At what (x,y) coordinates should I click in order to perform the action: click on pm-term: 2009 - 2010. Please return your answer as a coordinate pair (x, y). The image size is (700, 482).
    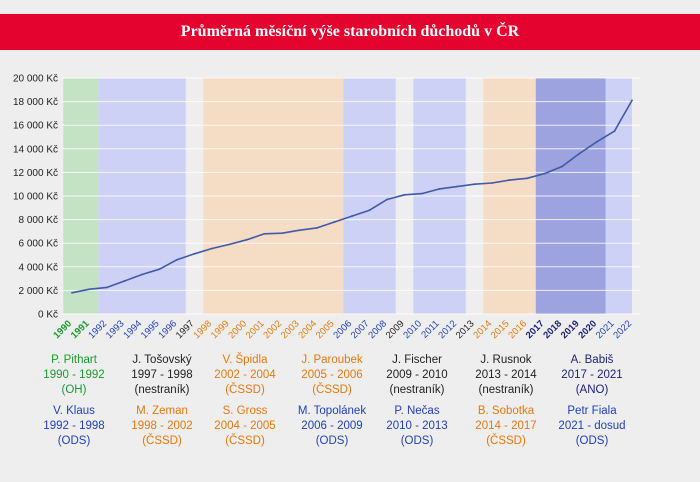
    Looking at the image, I should click on (417, 375).